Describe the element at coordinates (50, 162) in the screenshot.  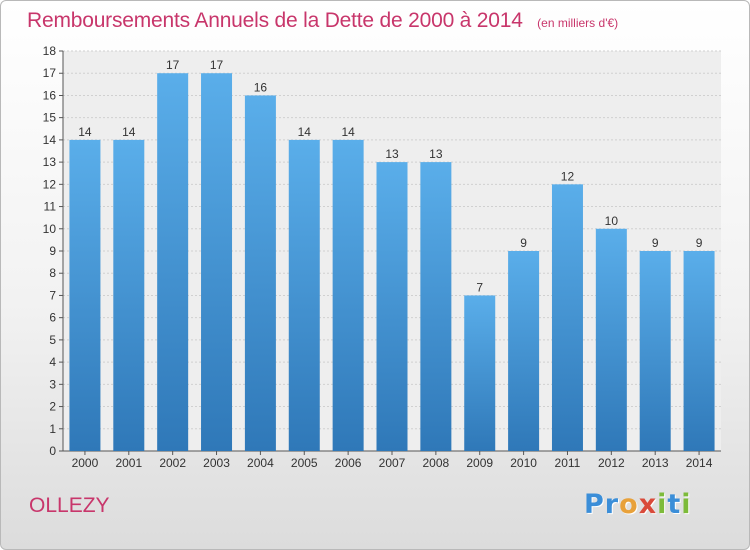
I see `y-tick-label: 13` at that location.